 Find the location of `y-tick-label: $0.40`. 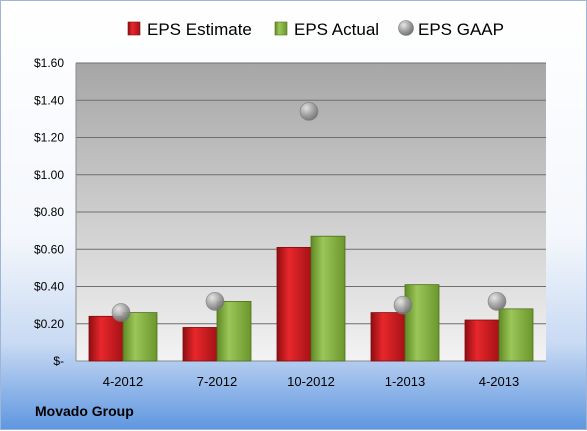

y-tick-label: $0.40 is located at coordinates (49, 287).